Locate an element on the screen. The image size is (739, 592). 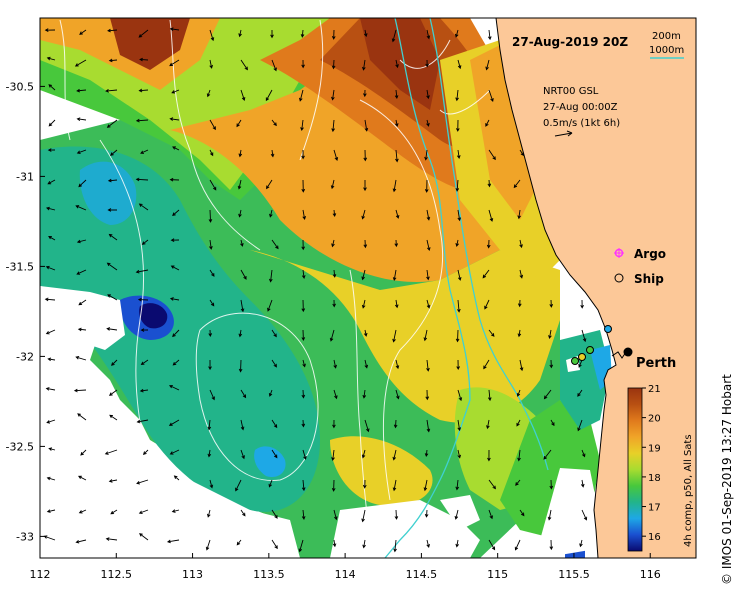
isobath-1000m is located at coordinates (427, 288).